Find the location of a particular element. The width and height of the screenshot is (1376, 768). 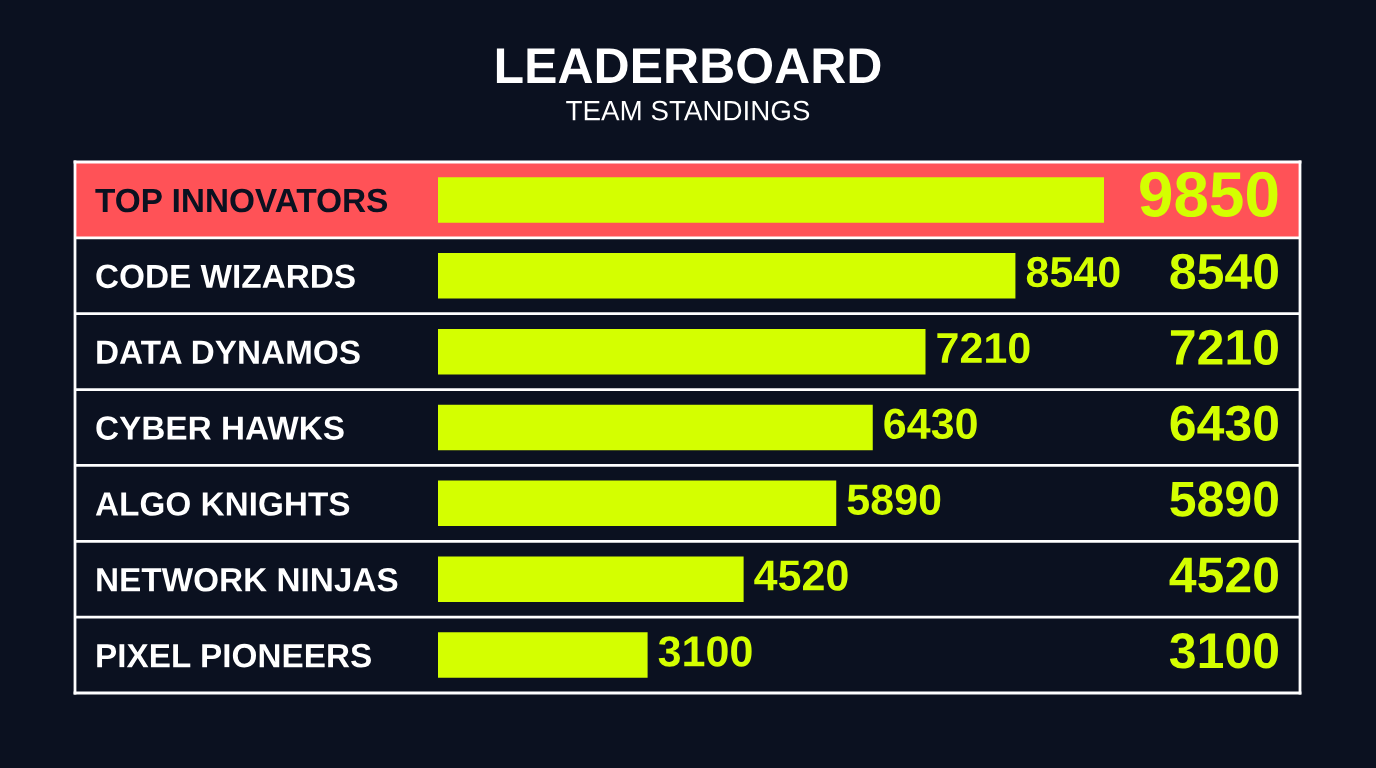

data-label: 4520 is located at coordinates (801, 575).